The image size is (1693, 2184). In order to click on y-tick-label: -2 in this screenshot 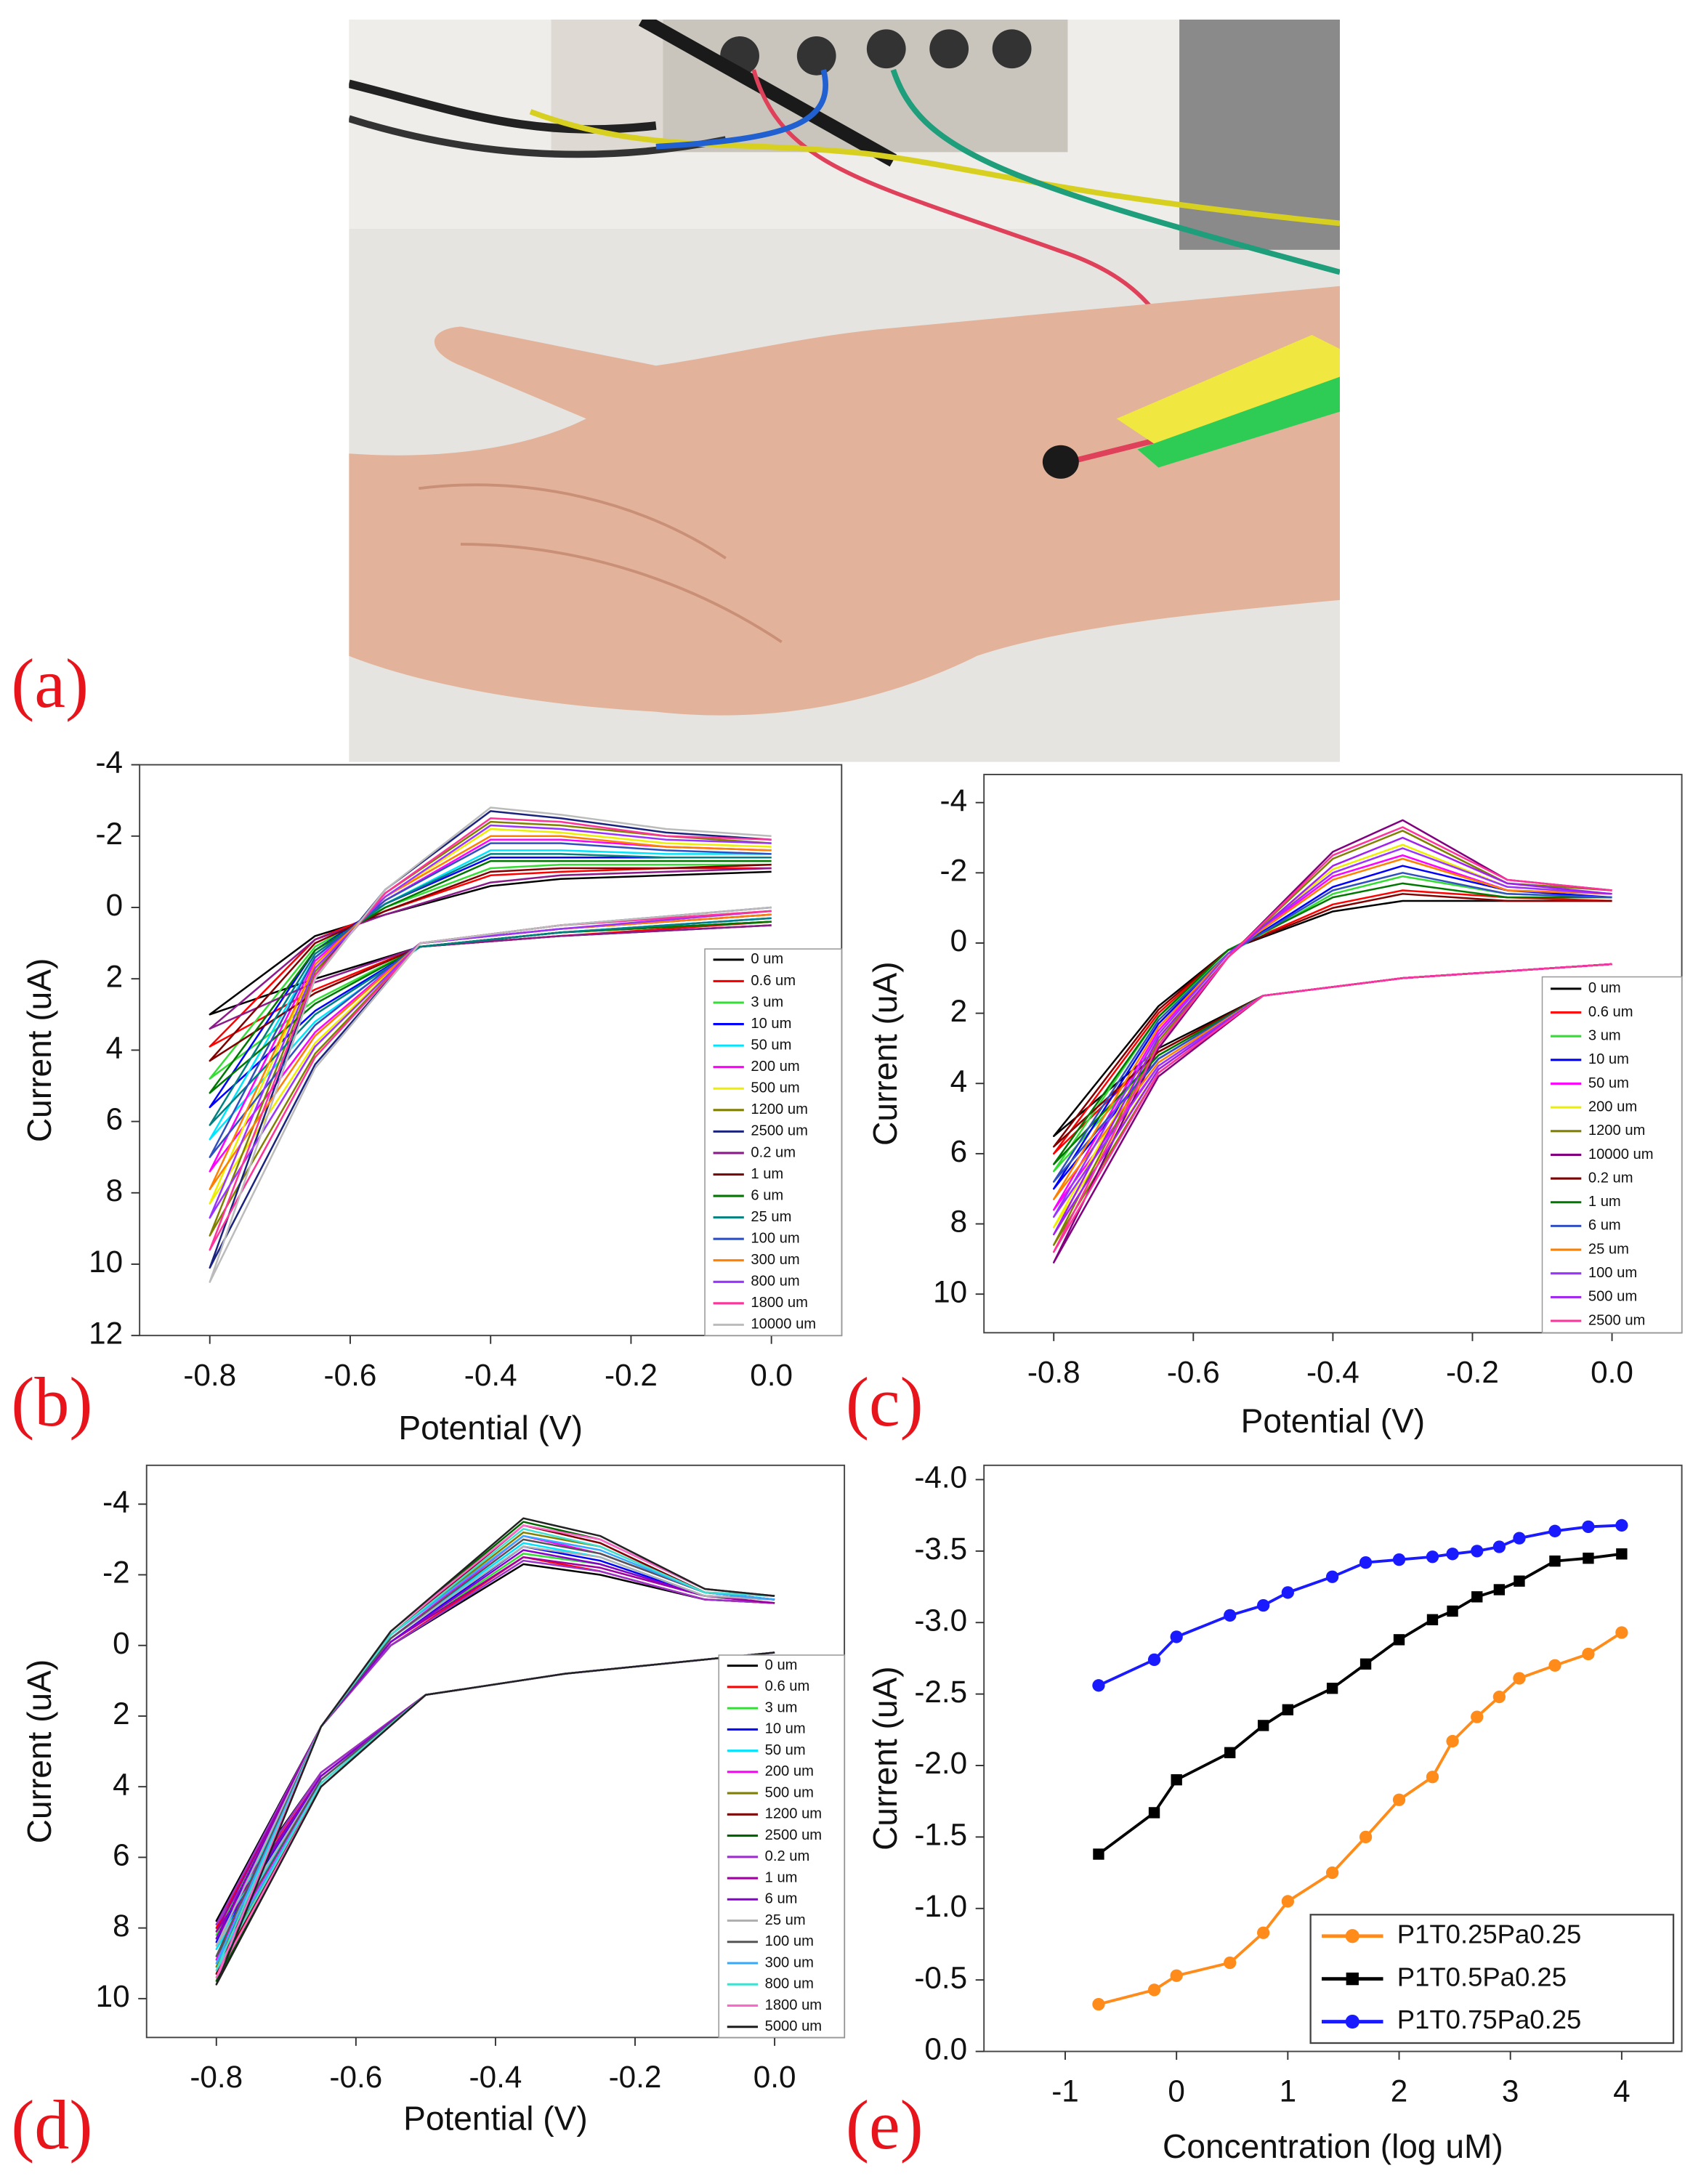, I will do `click(116, 1573)`.